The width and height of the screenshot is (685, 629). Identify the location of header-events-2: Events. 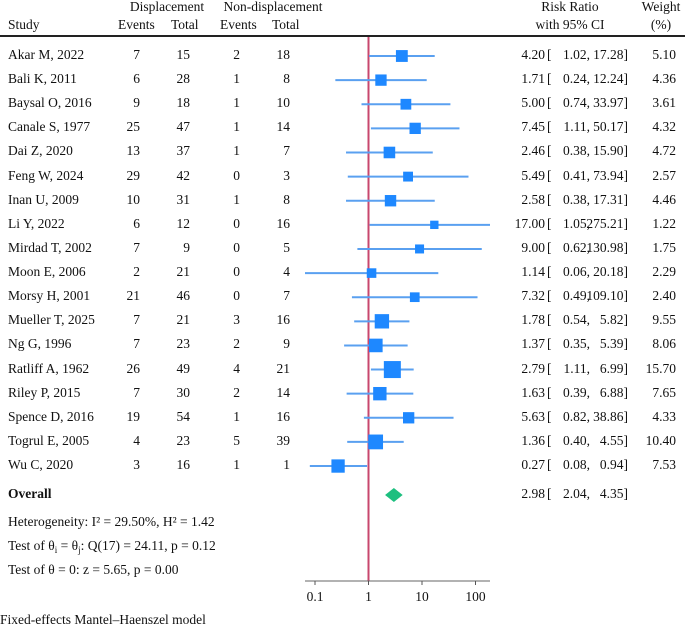
(238, 24).